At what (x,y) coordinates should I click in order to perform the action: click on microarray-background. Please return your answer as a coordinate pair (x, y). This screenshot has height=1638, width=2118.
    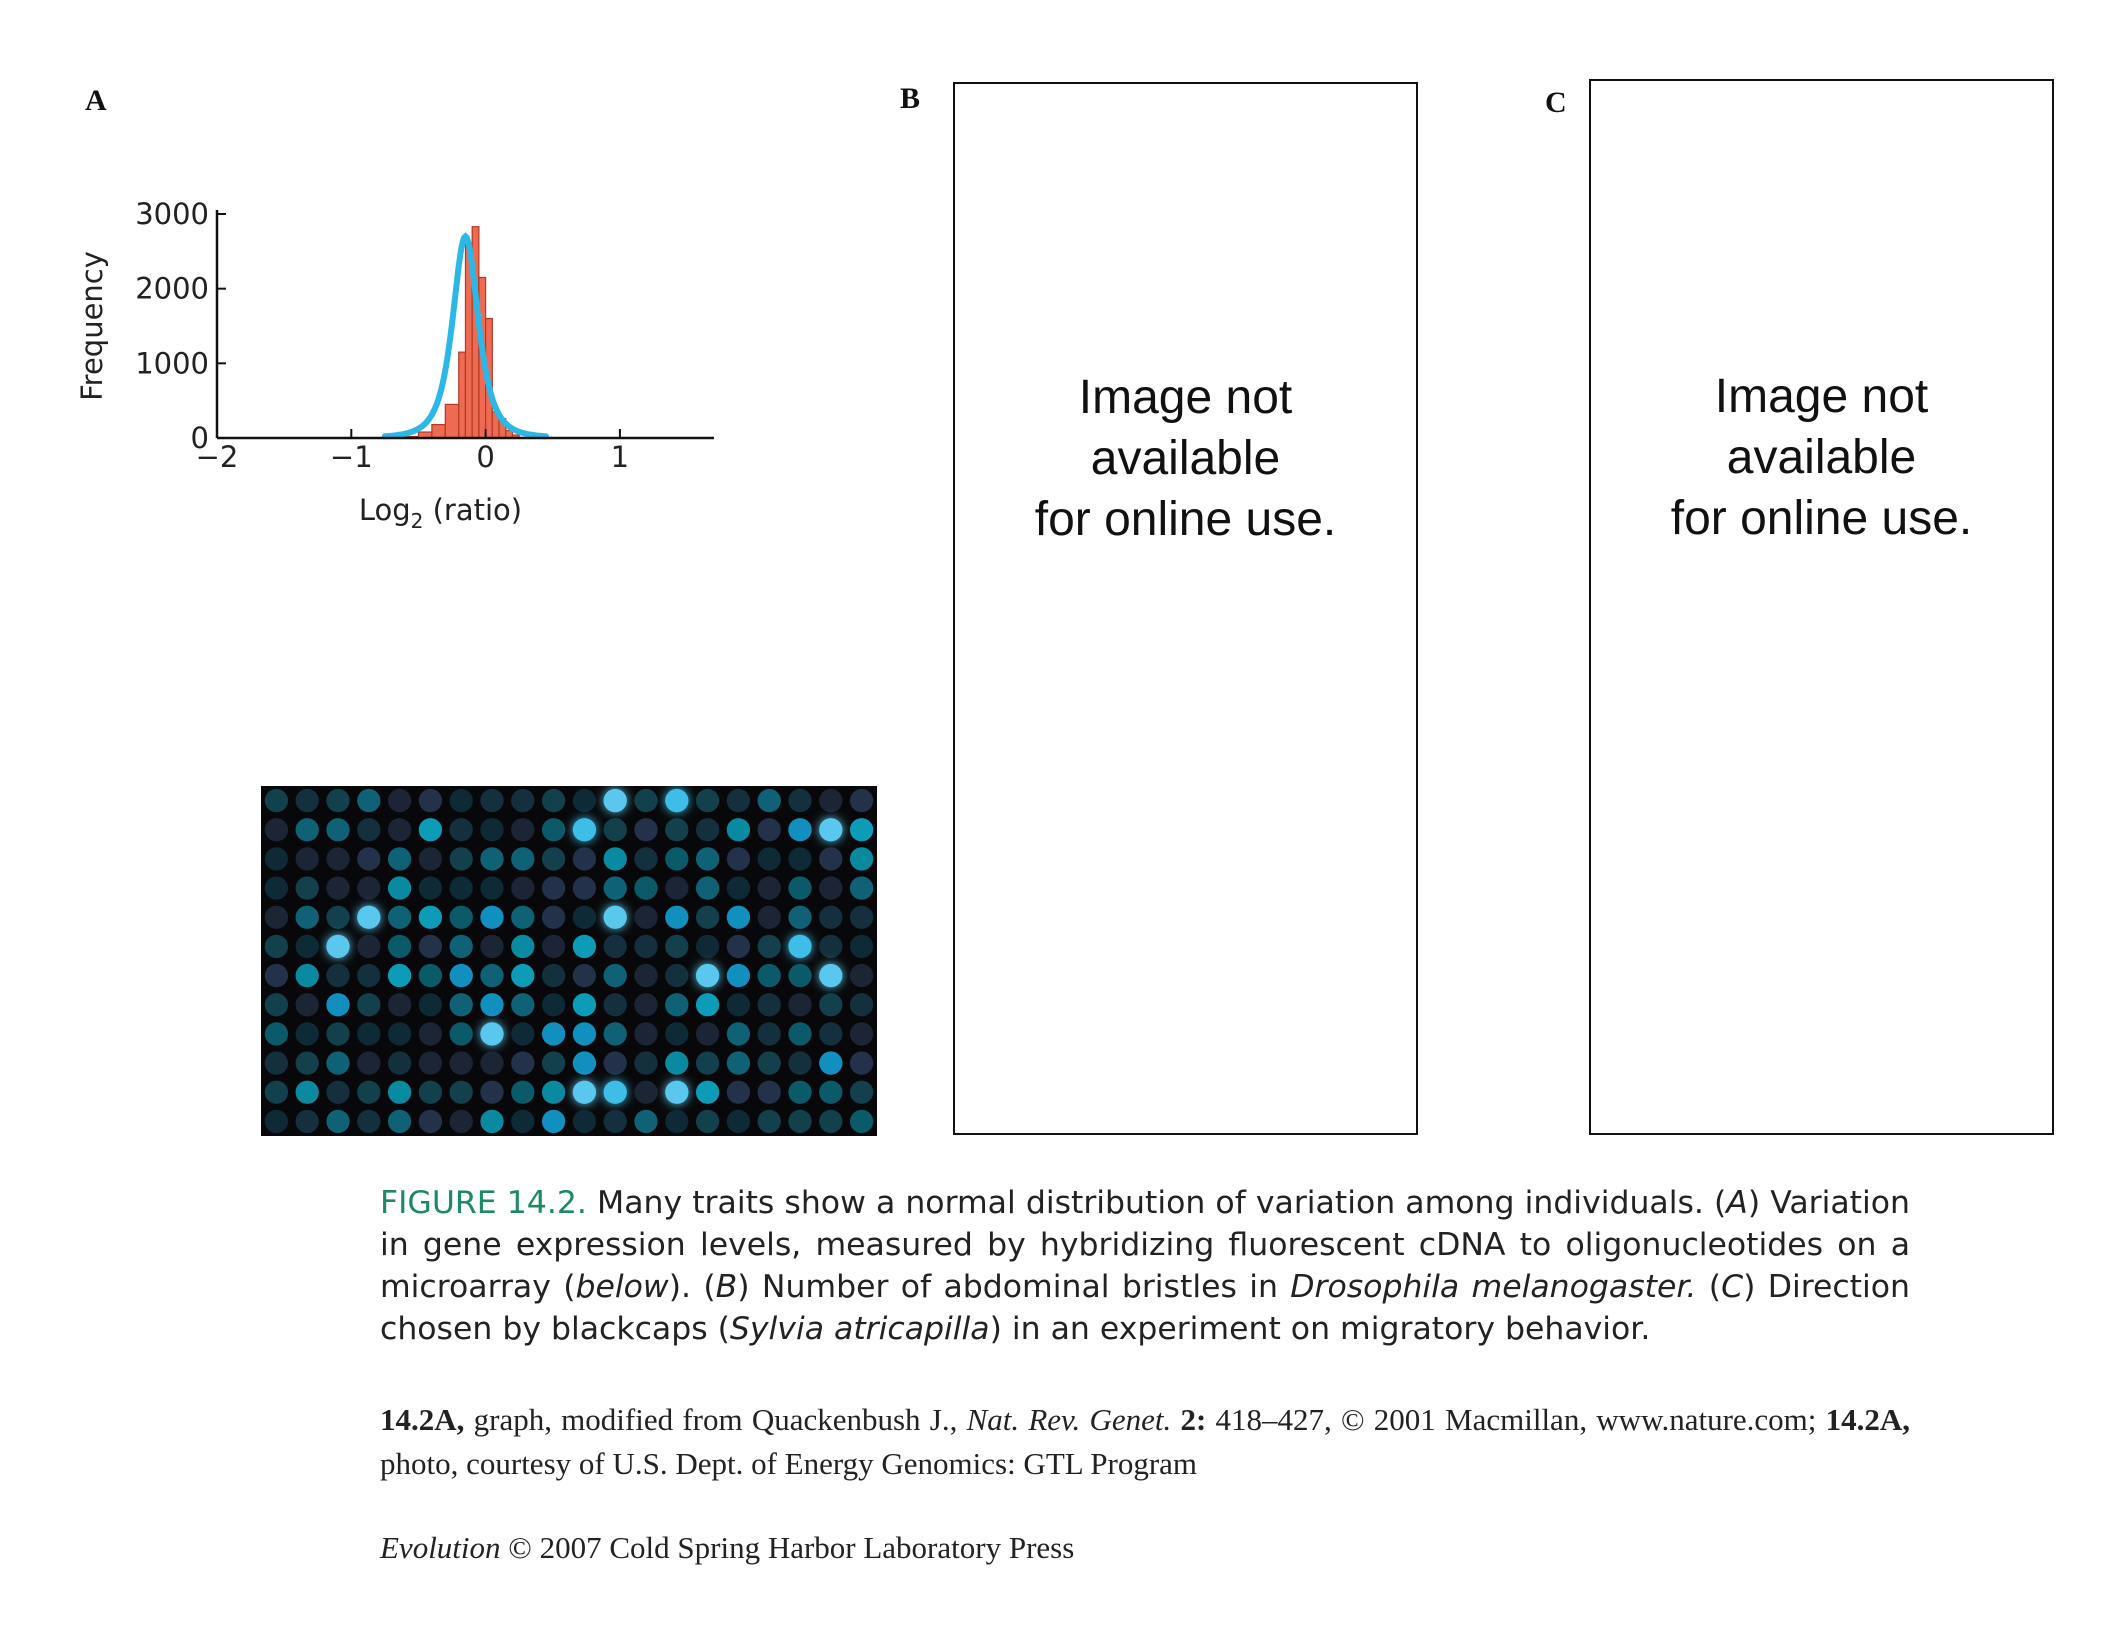
    Looking at the image, I should click on (569, 961).